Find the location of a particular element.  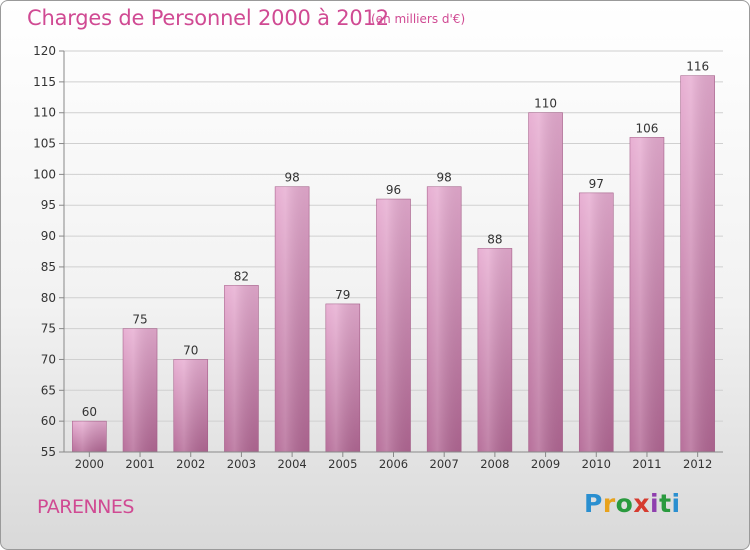

value-label: 116 is located at coordinates (697, 67).